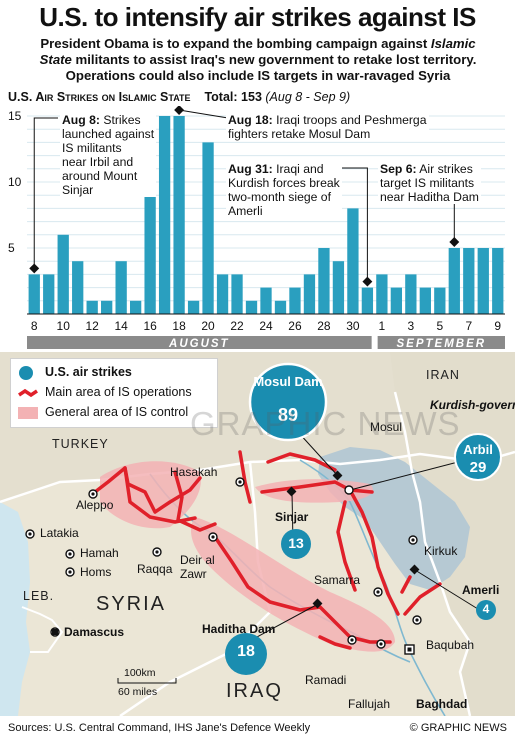 The height and width of the screenshot is (742, 515). Describe the element at coordinates (59, 533) in the screenshot. I see `city-label-latakia: Latakia` at that location.